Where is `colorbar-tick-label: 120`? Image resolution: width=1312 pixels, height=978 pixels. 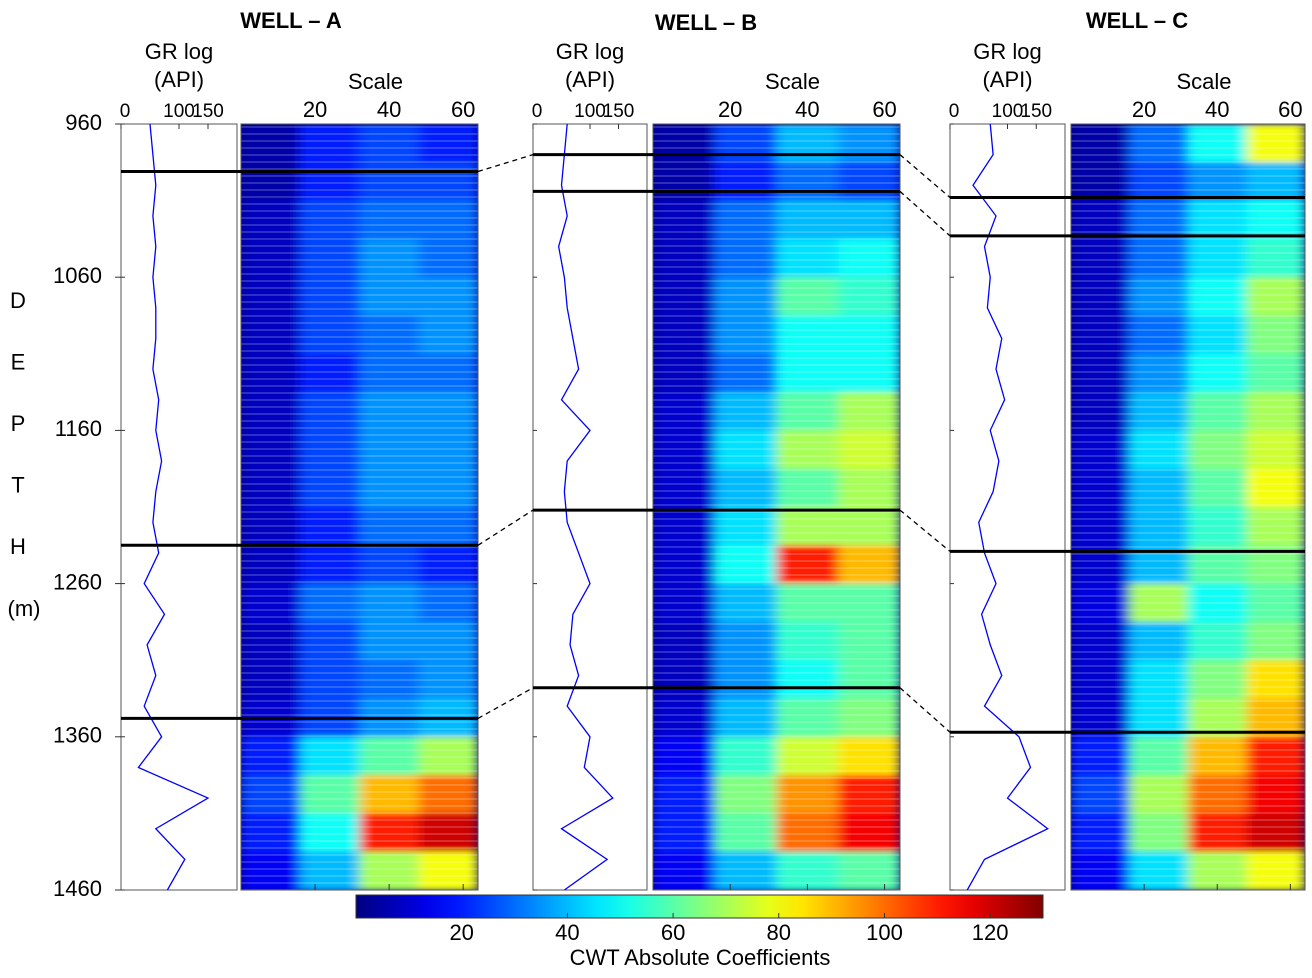
colorbar-tick-label: 120 is located at coordinates (990, 932).